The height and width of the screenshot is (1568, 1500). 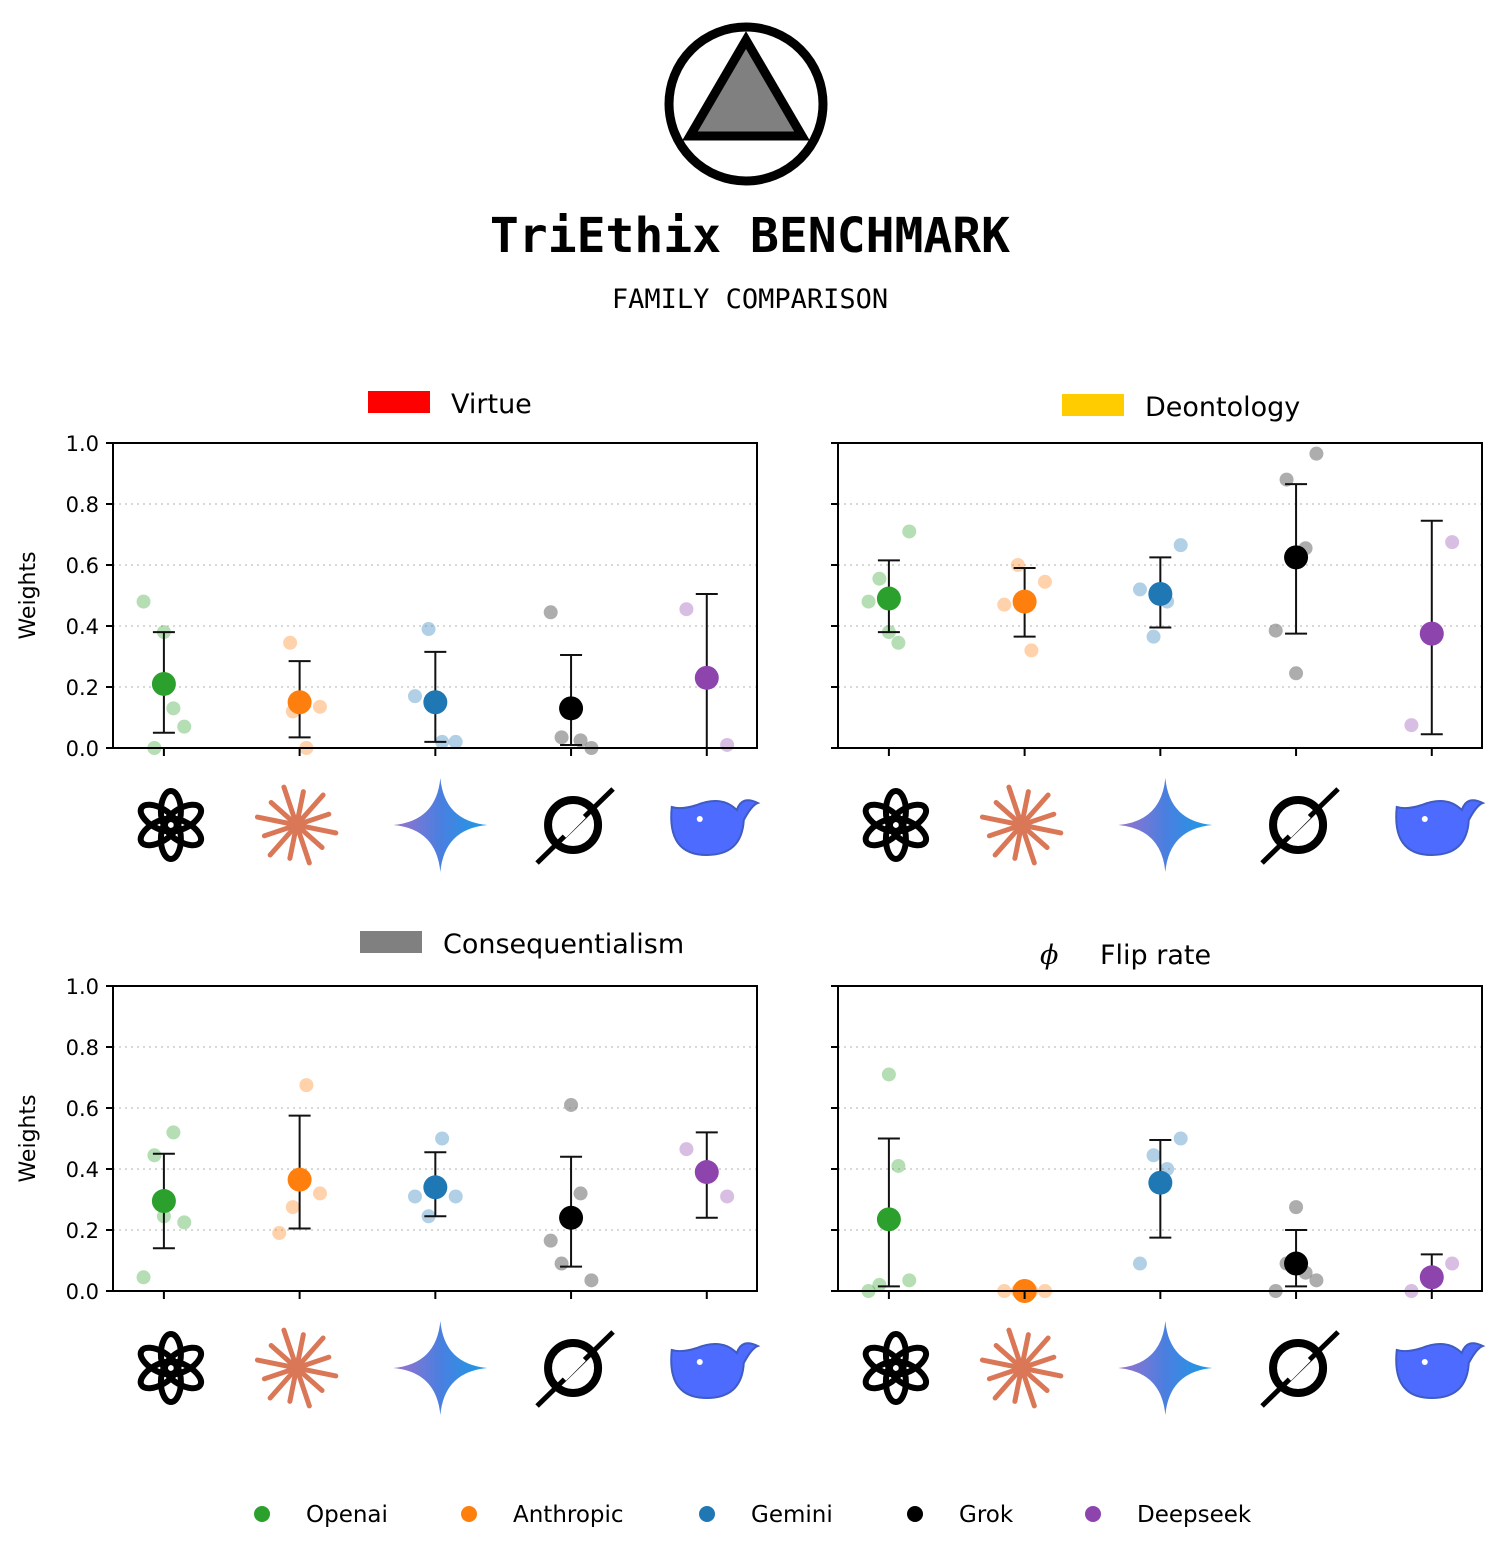 I want to click on panel-deontology: Deontology, so click(x=1158, y=632).